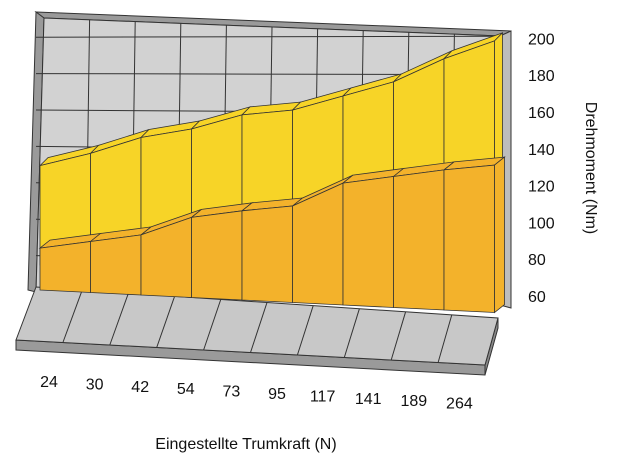 This screenshot has height=459, width=617. I want to click on floor, so click(257, 326).